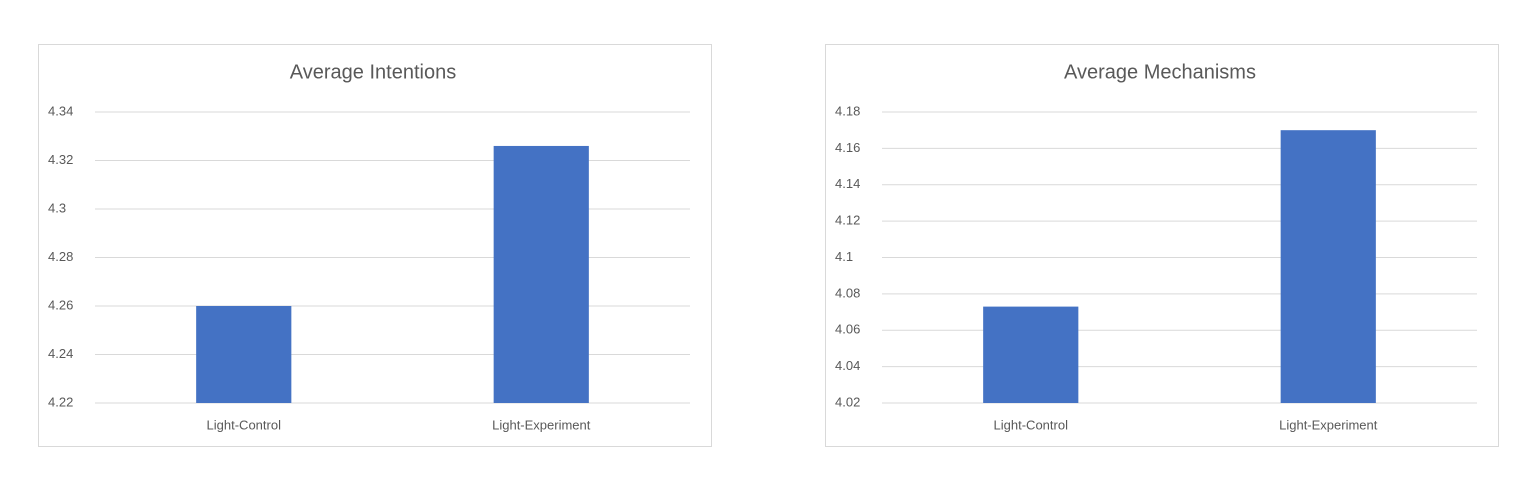 This screenshot has width=1533, height=491. I want to click on y-tick-label: 4.26, so click(60, 304).